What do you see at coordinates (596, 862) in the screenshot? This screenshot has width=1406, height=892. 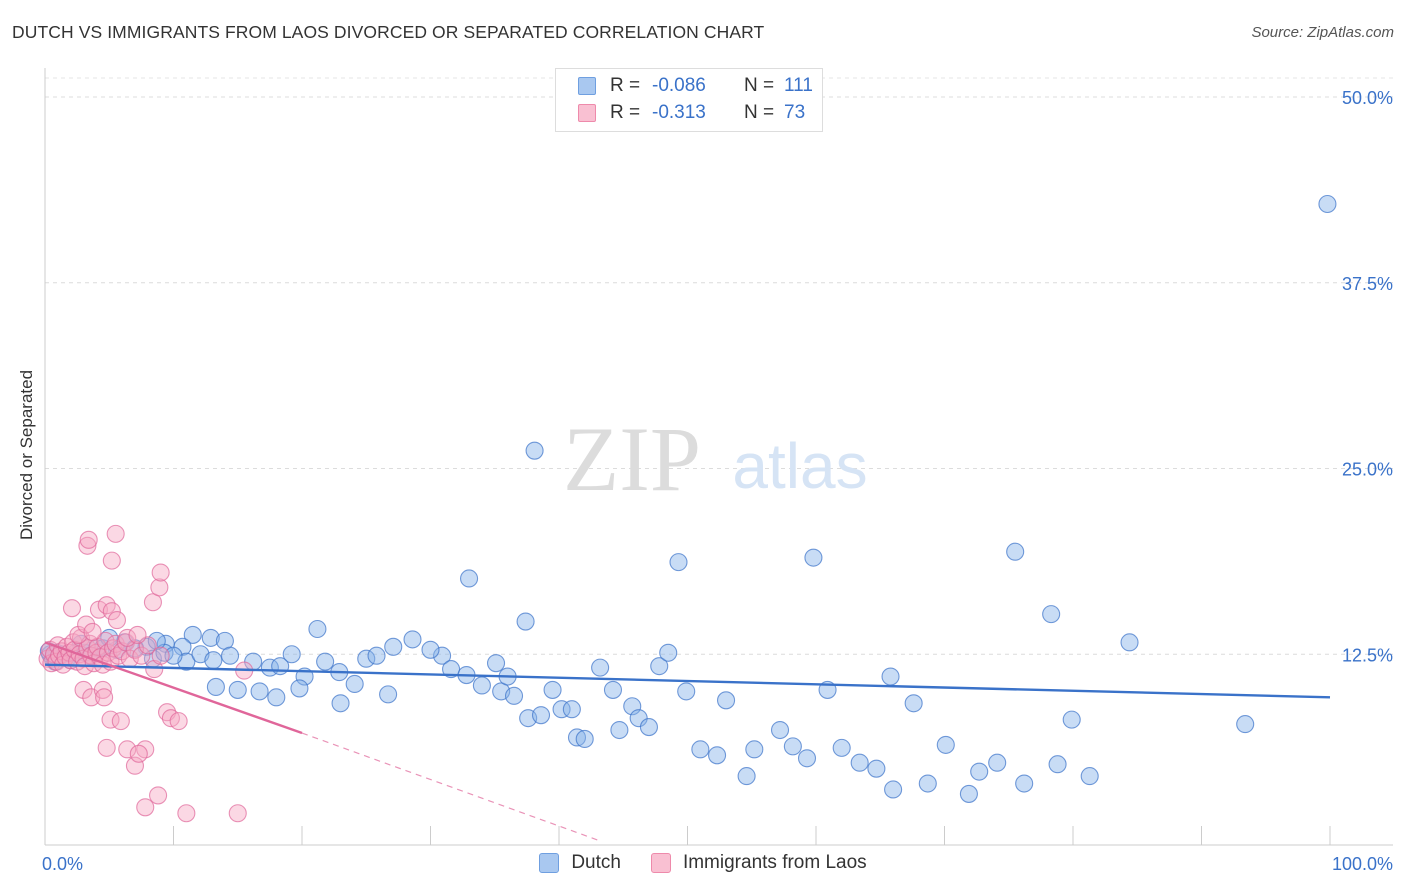 I see `legend-label-dutch: Dutch` at bounding box center [596, 862].